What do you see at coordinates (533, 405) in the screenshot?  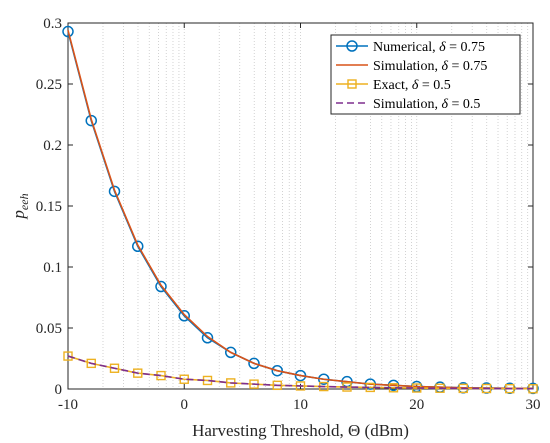 I see `x-tick-label: 30` at bounding box center [533, 405].